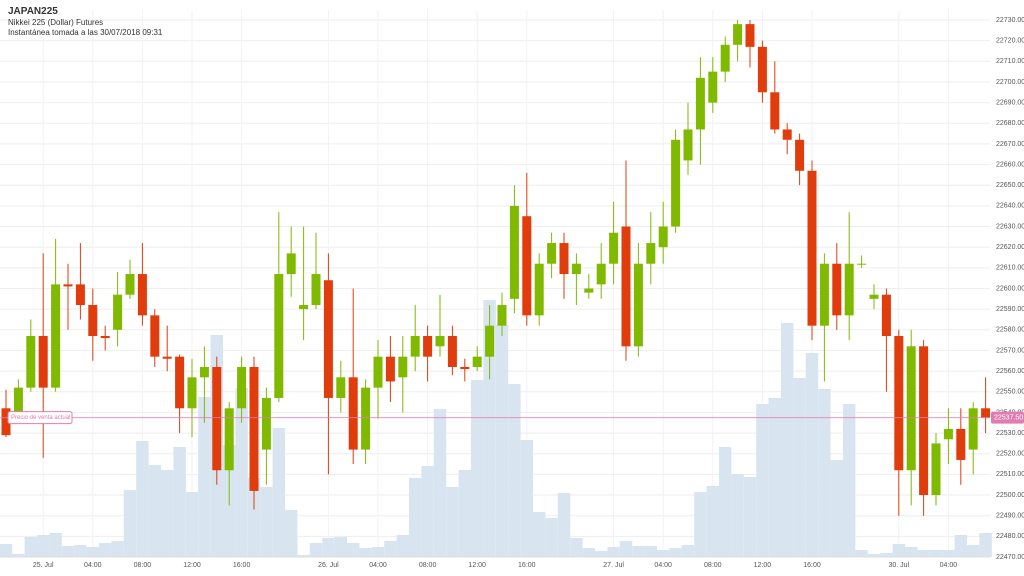 This screenshot has width=1024, height=576. Describe the element at coordinates (1010, 164) in the screenshot. I see `y-tick-label: 22660.00` at that location.